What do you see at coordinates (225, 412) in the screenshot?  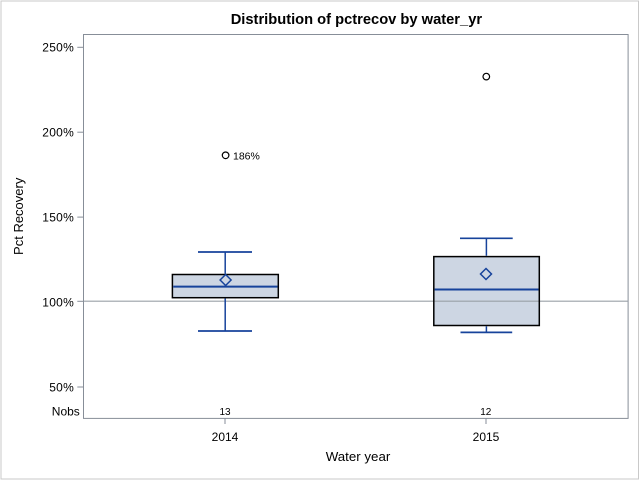 I see `svg-text: 13` at bounding box center [225, 412].